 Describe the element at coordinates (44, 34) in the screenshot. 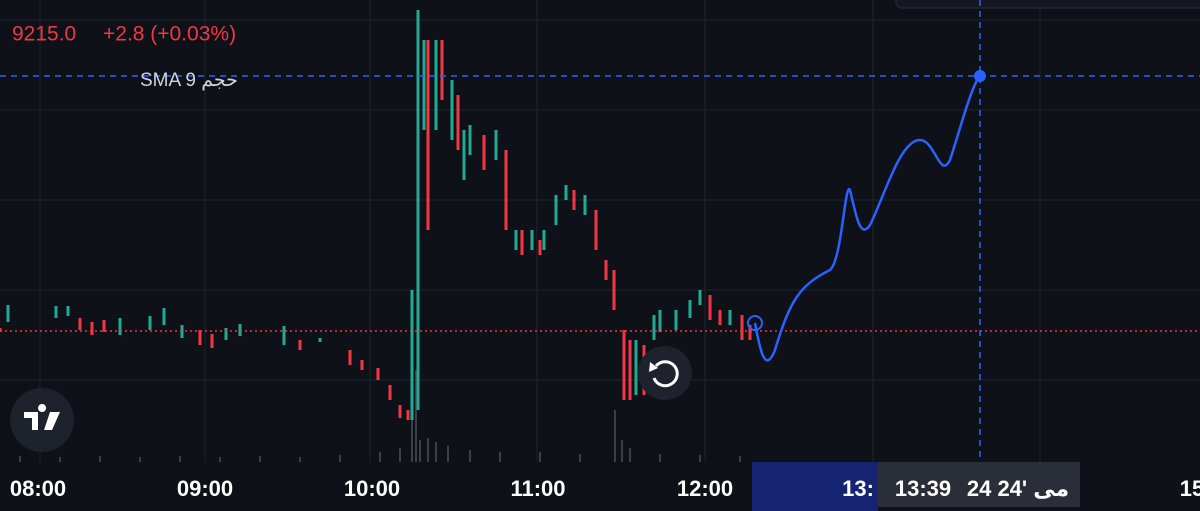

I see `price: 9215.0` at that location.